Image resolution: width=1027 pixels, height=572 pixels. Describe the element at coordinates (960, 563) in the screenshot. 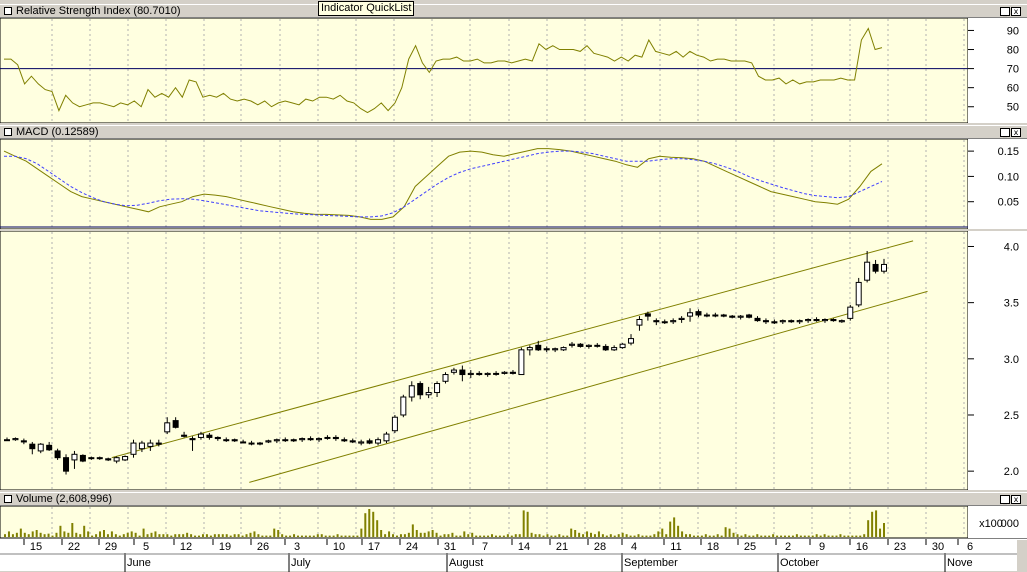

I see `month-label: Nove` at that location.